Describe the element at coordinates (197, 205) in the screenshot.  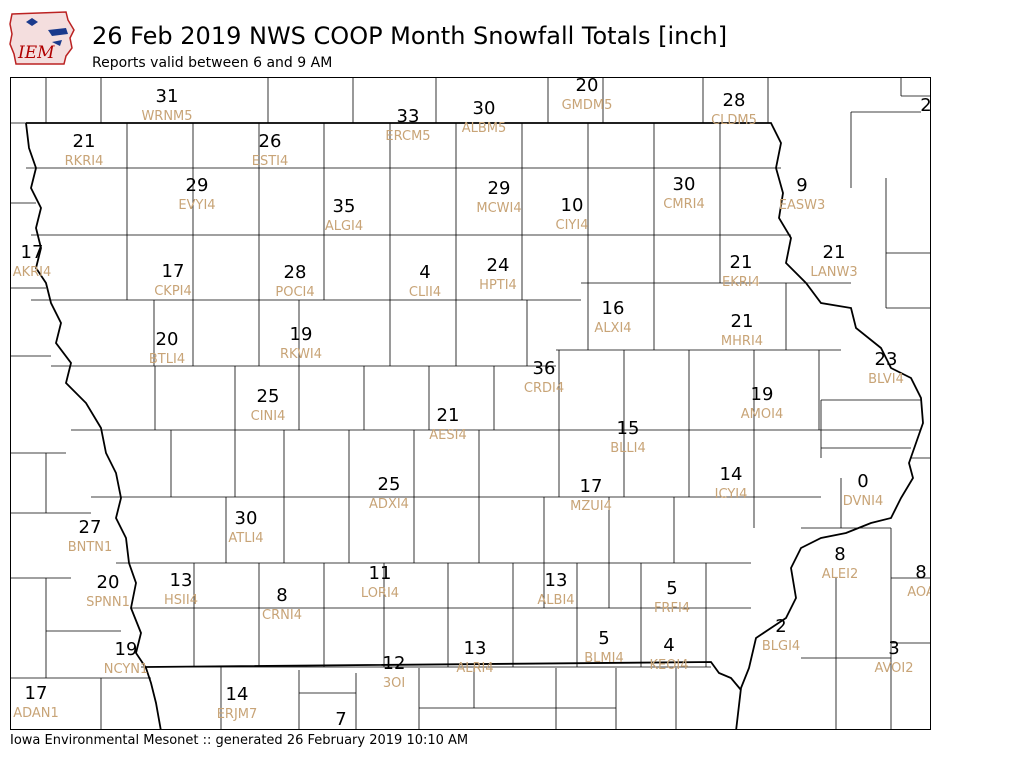
I see `station-id: EVYI4` at that location.